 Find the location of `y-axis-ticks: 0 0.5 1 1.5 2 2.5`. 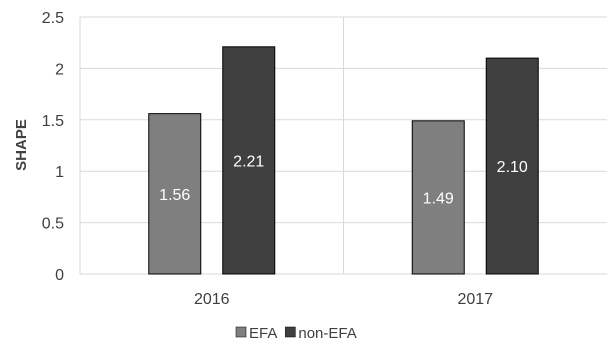

y-axis-ticks: 0 0.5 1 1.5 2 2.5 is located at coordinates (53, 147).